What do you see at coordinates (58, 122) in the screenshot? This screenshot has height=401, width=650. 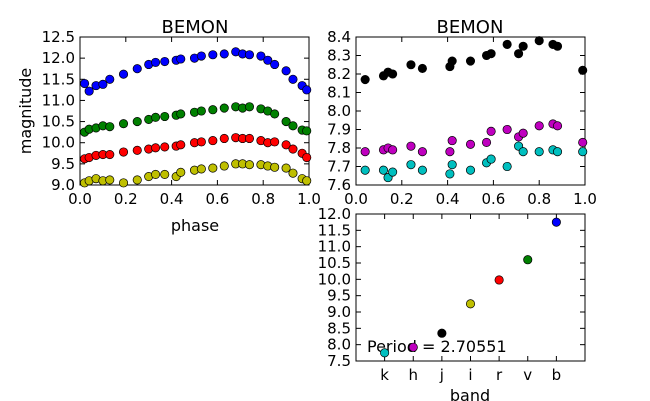 I see `panel-1-ytick-label: 10.5` at bounding box center [58, 122].